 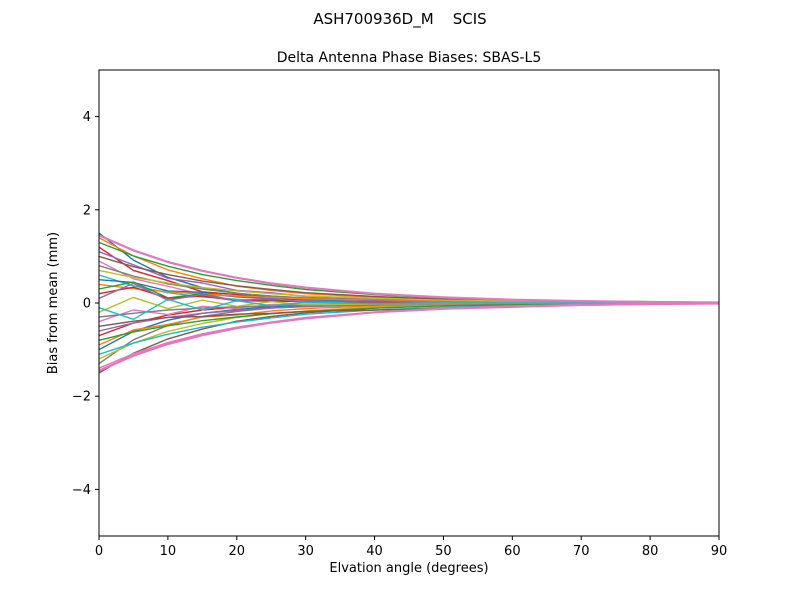 I want to click on x-tick-label: 40, so click(x=374, y=551).